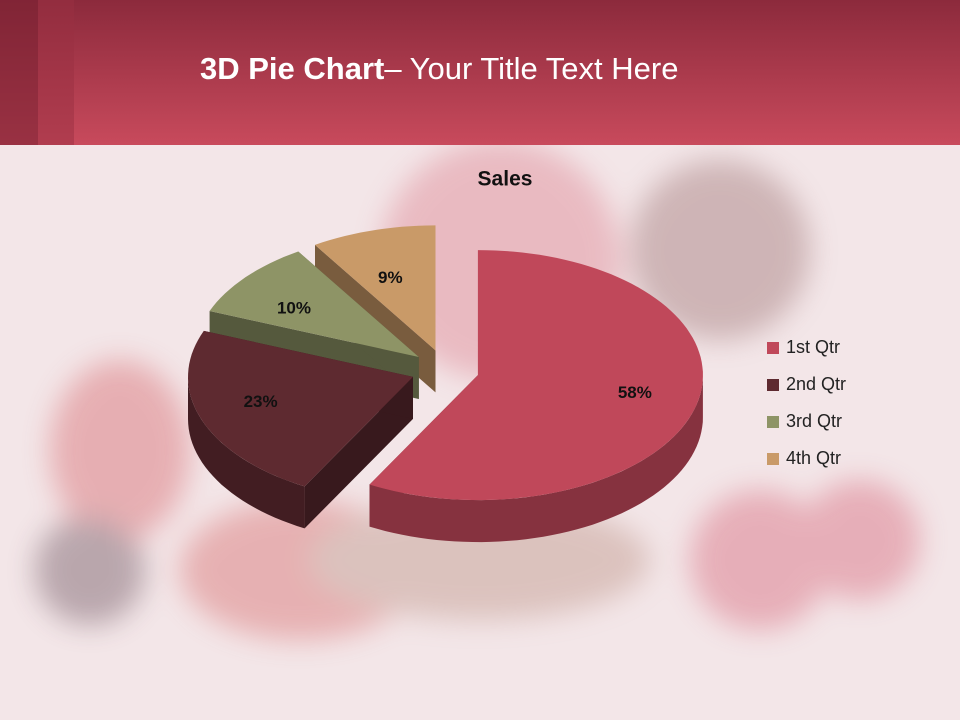  What do you see at coordinates (635, 392) in the screenshot?
I see `data-label: 58%` at bounding box center [635, 392].